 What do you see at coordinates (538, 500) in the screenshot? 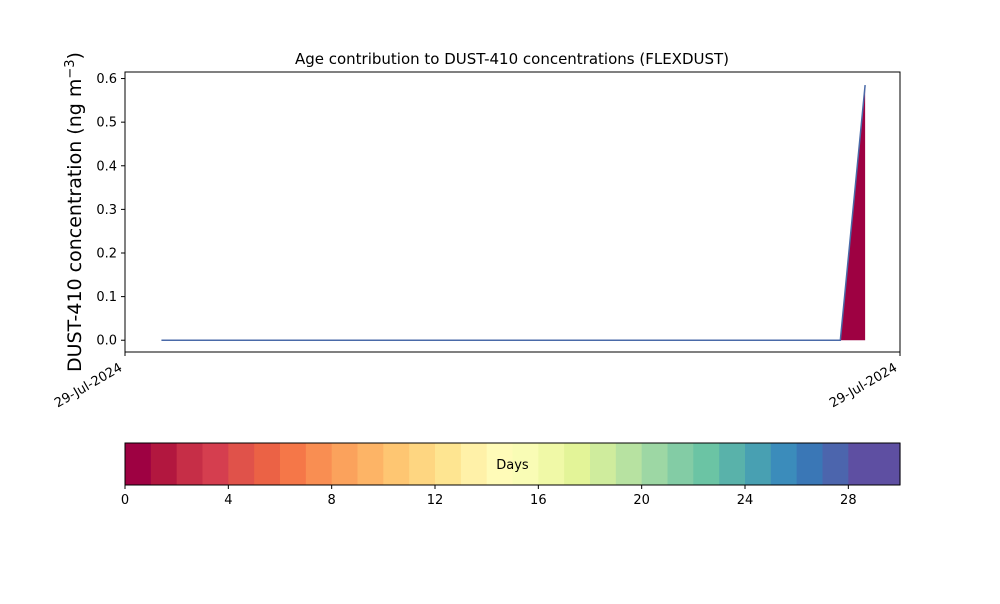
I see `colorbar-tick-label: 16` at bounding box center [538, 500].